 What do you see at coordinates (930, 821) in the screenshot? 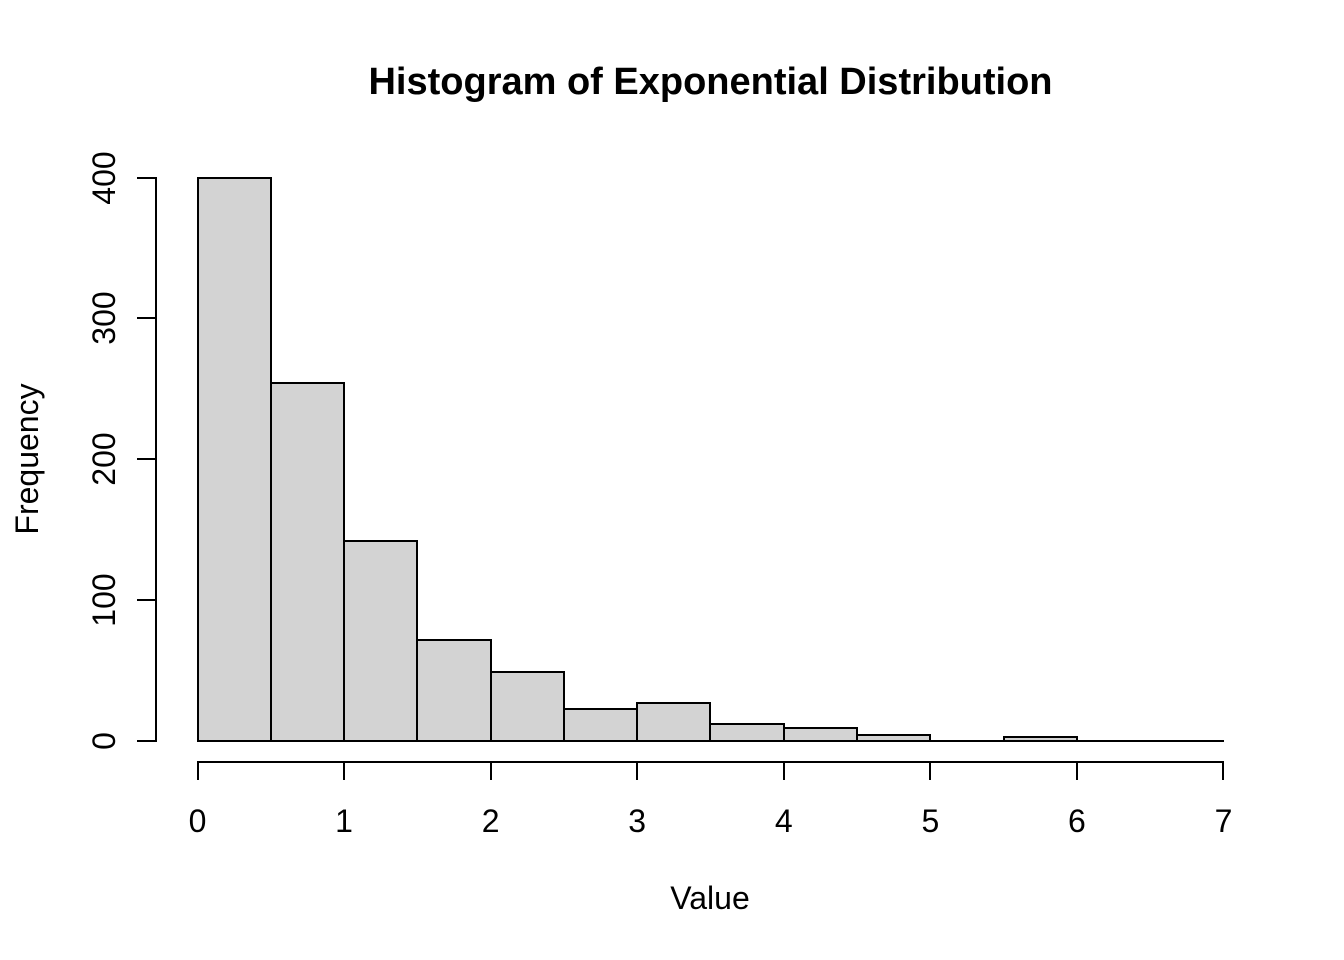
I see `x-tick-label: 5` at bounding box center [930, 821].